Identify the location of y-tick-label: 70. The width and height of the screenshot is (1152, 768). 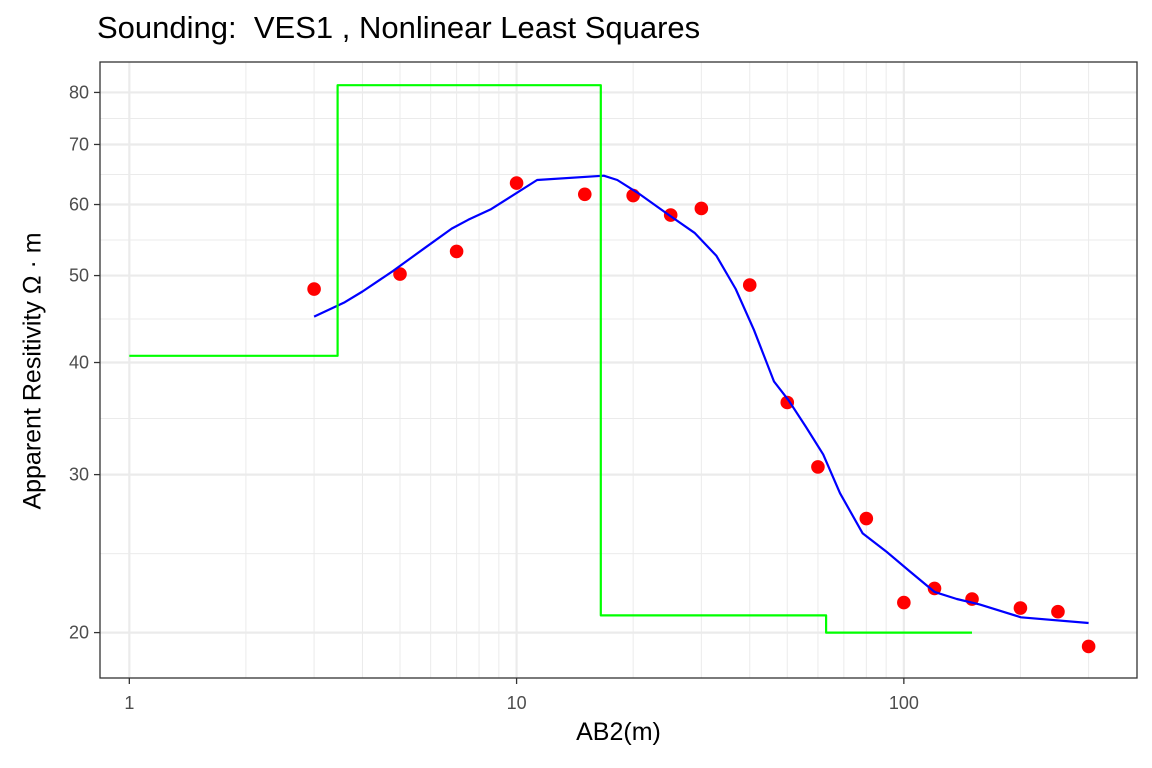
(79, 144).